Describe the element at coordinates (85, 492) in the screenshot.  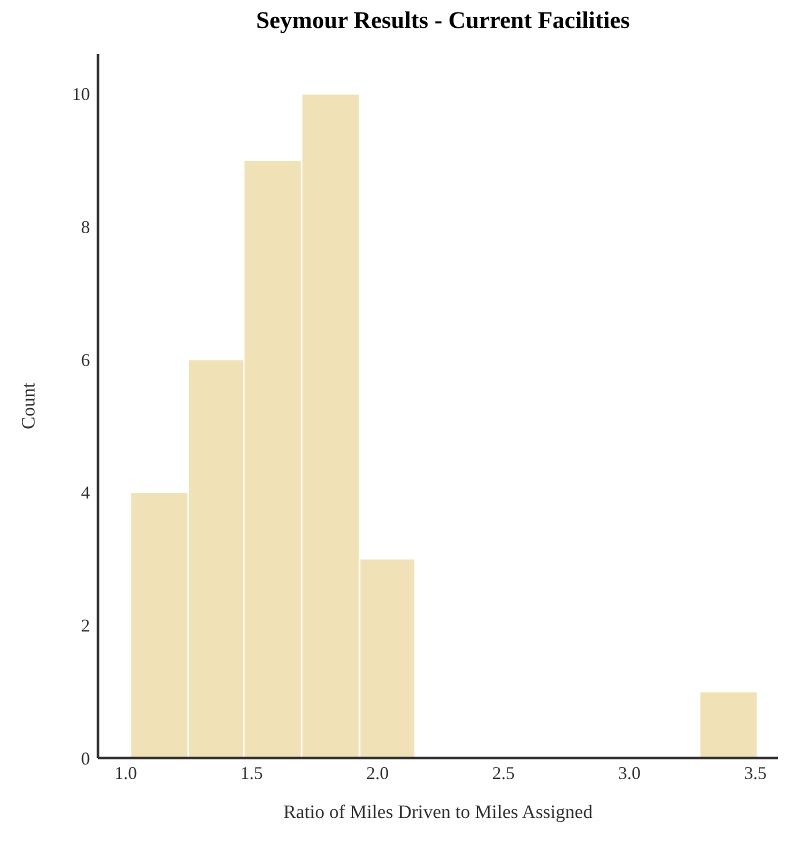
I see `y-tick-label: 4` at that location.